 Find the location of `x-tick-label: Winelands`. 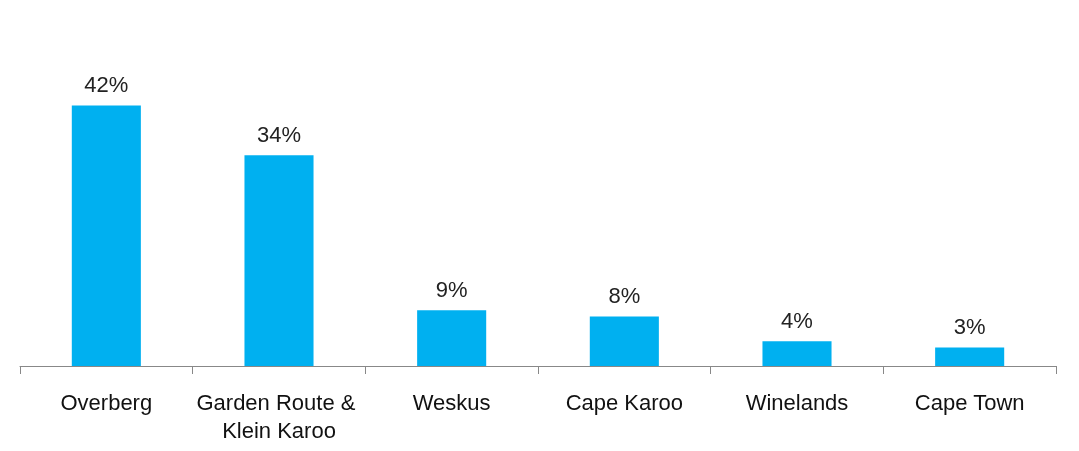

x-tick-label: Winelands is located at coordinates (797, 402).